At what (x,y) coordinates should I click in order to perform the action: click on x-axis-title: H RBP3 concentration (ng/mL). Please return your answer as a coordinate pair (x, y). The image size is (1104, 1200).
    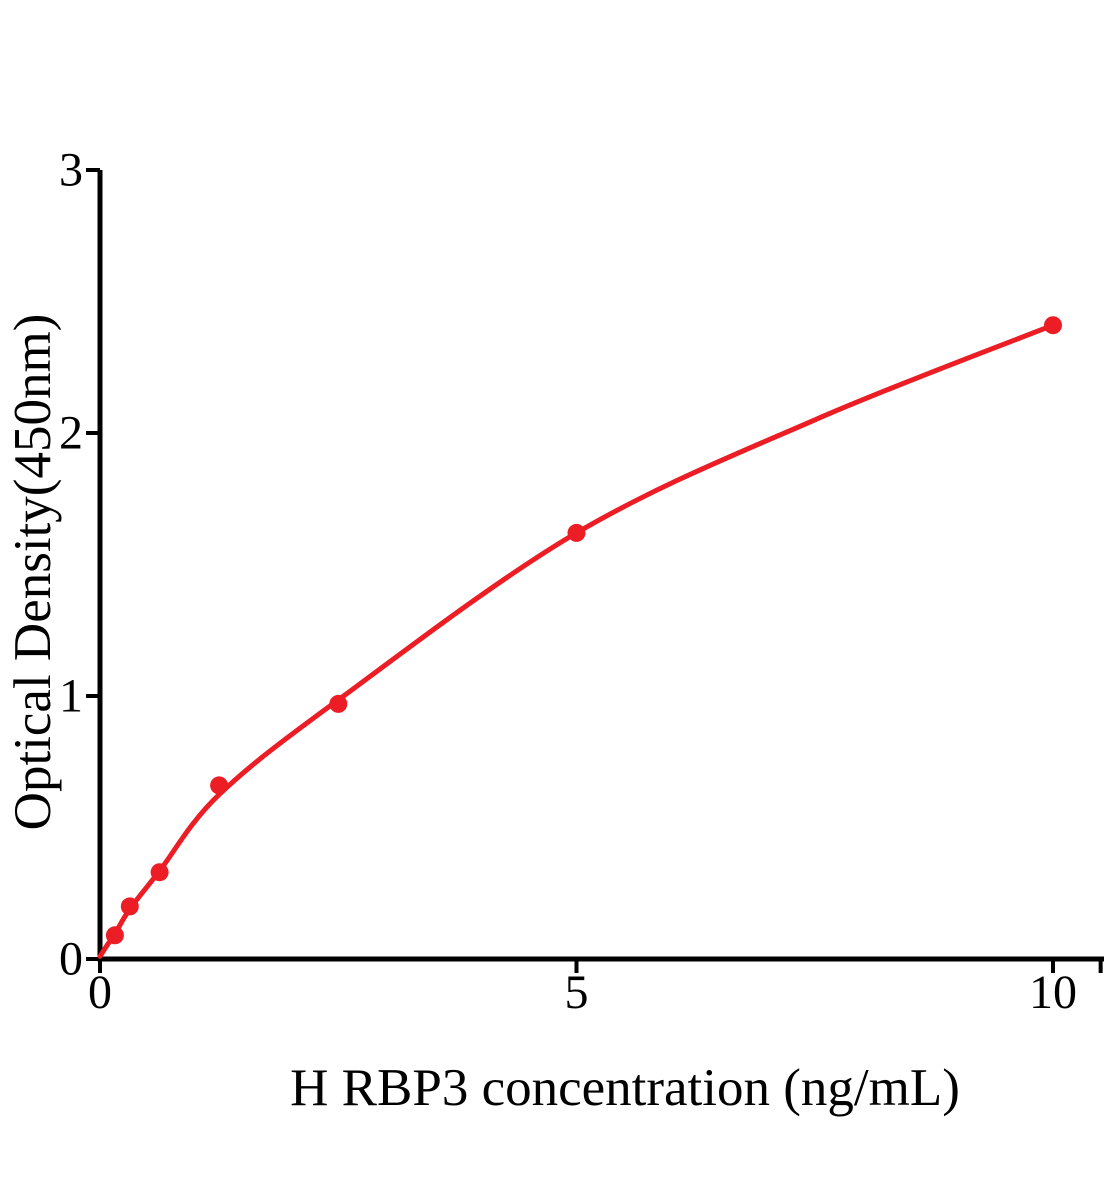
    Looking at the image, I should click on (625, 1088).